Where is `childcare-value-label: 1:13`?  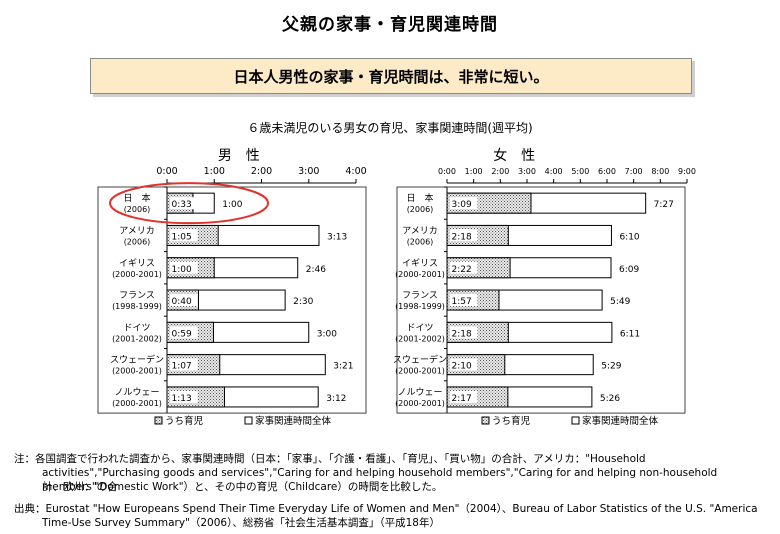
childcare-value-label: 1:13 is located at coordinates (182, 399).